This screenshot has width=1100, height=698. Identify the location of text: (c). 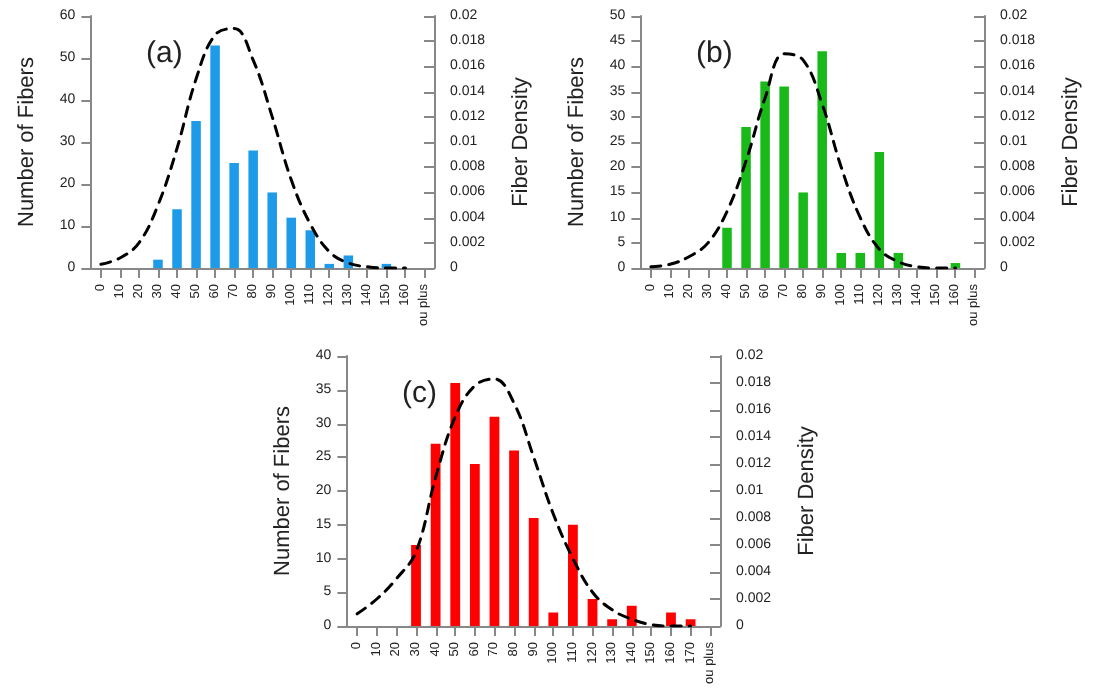
(419, 393).